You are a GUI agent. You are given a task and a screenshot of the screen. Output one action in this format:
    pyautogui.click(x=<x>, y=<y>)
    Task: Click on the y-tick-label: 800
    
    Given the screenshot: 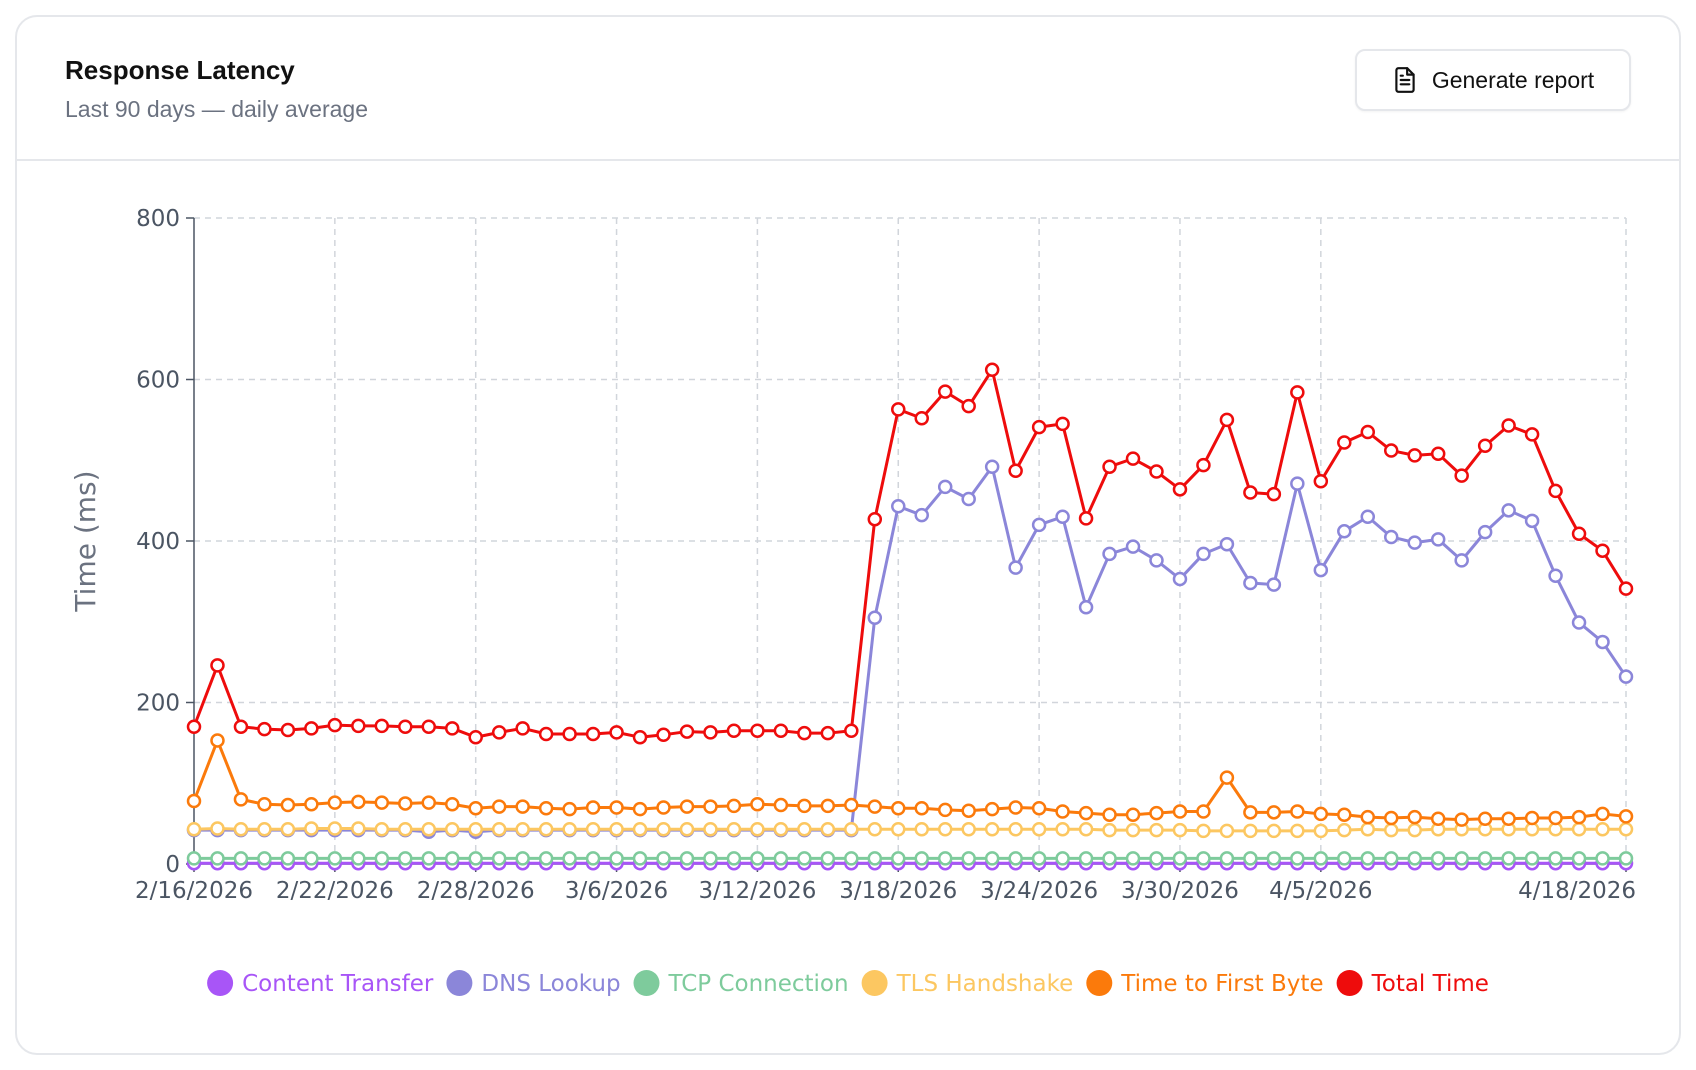 What is the action you would take?
    pyautogui.click(x=158, y=219)
    